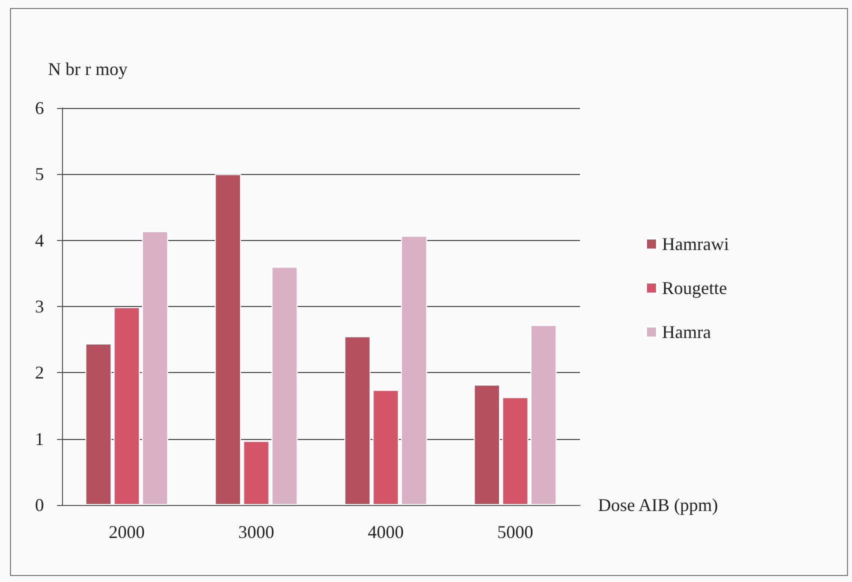 The width and height of the screenshot is (852, 582). What do you see at coordinates (694, 288) in the screenshot?
I see `legend-label: Rougette` at bounding box center [694, 288].